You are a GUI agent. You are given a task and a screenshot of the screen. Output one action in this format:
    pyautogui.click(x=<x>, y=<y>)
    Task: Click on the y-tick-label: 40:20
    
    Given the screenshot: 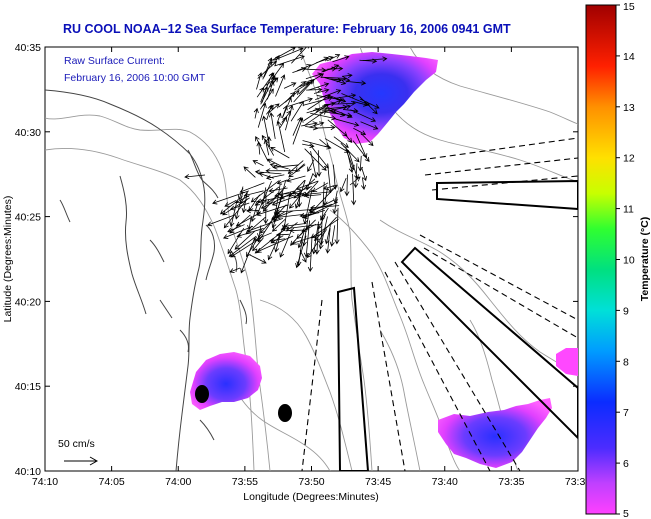 What is the action you would take?
    pyautogui.click(x=28, y=302)
    